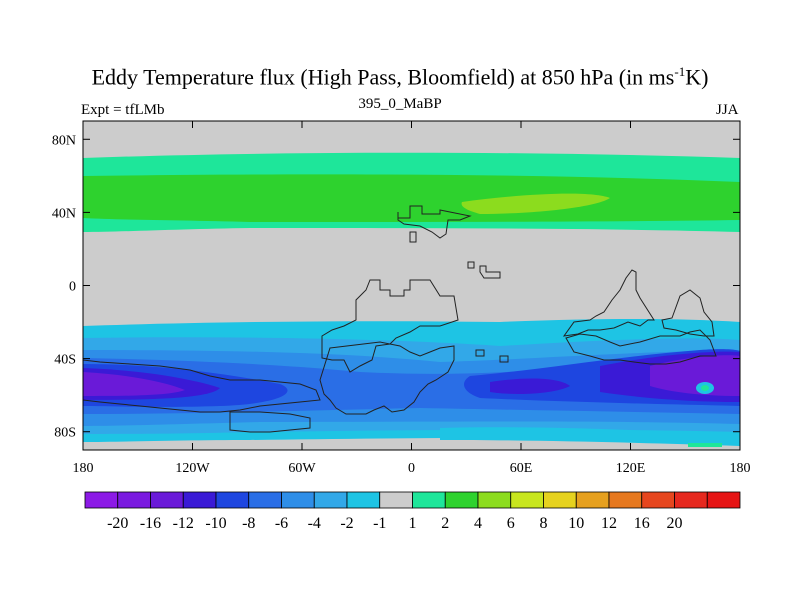 This screenshot has width=800, height=600. Describe the element at coordinates (123, 110) in the screenshot. I see `experiment-label: Expt = tfLMb` at that location.